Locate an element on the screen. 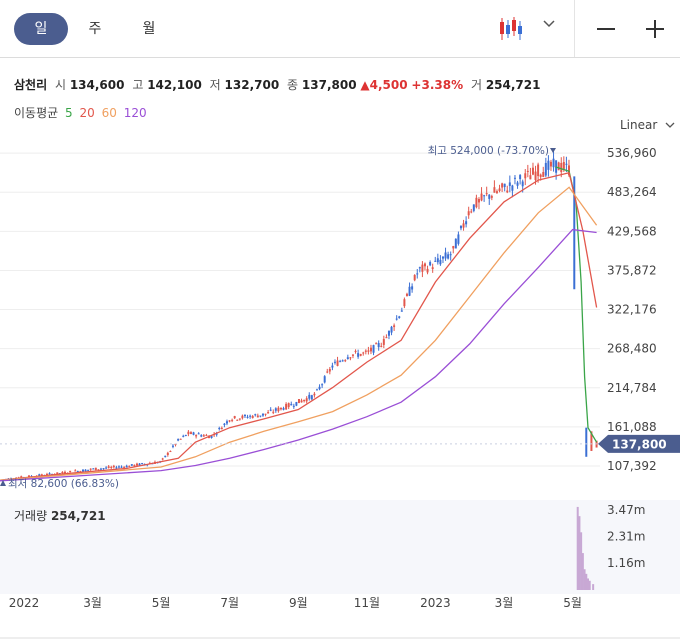 This screenshot has width=680, height=640. change-percent: +3.38% is located at coordinates (437, 85).